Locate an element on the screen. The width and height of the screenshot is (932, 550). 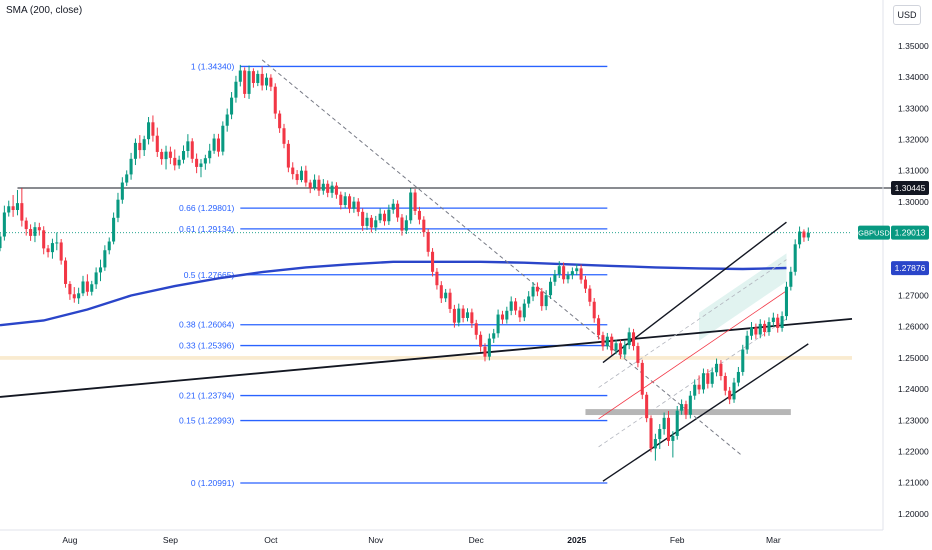
y-tick-label: 1.23000 is located at coordinates (913, 420).